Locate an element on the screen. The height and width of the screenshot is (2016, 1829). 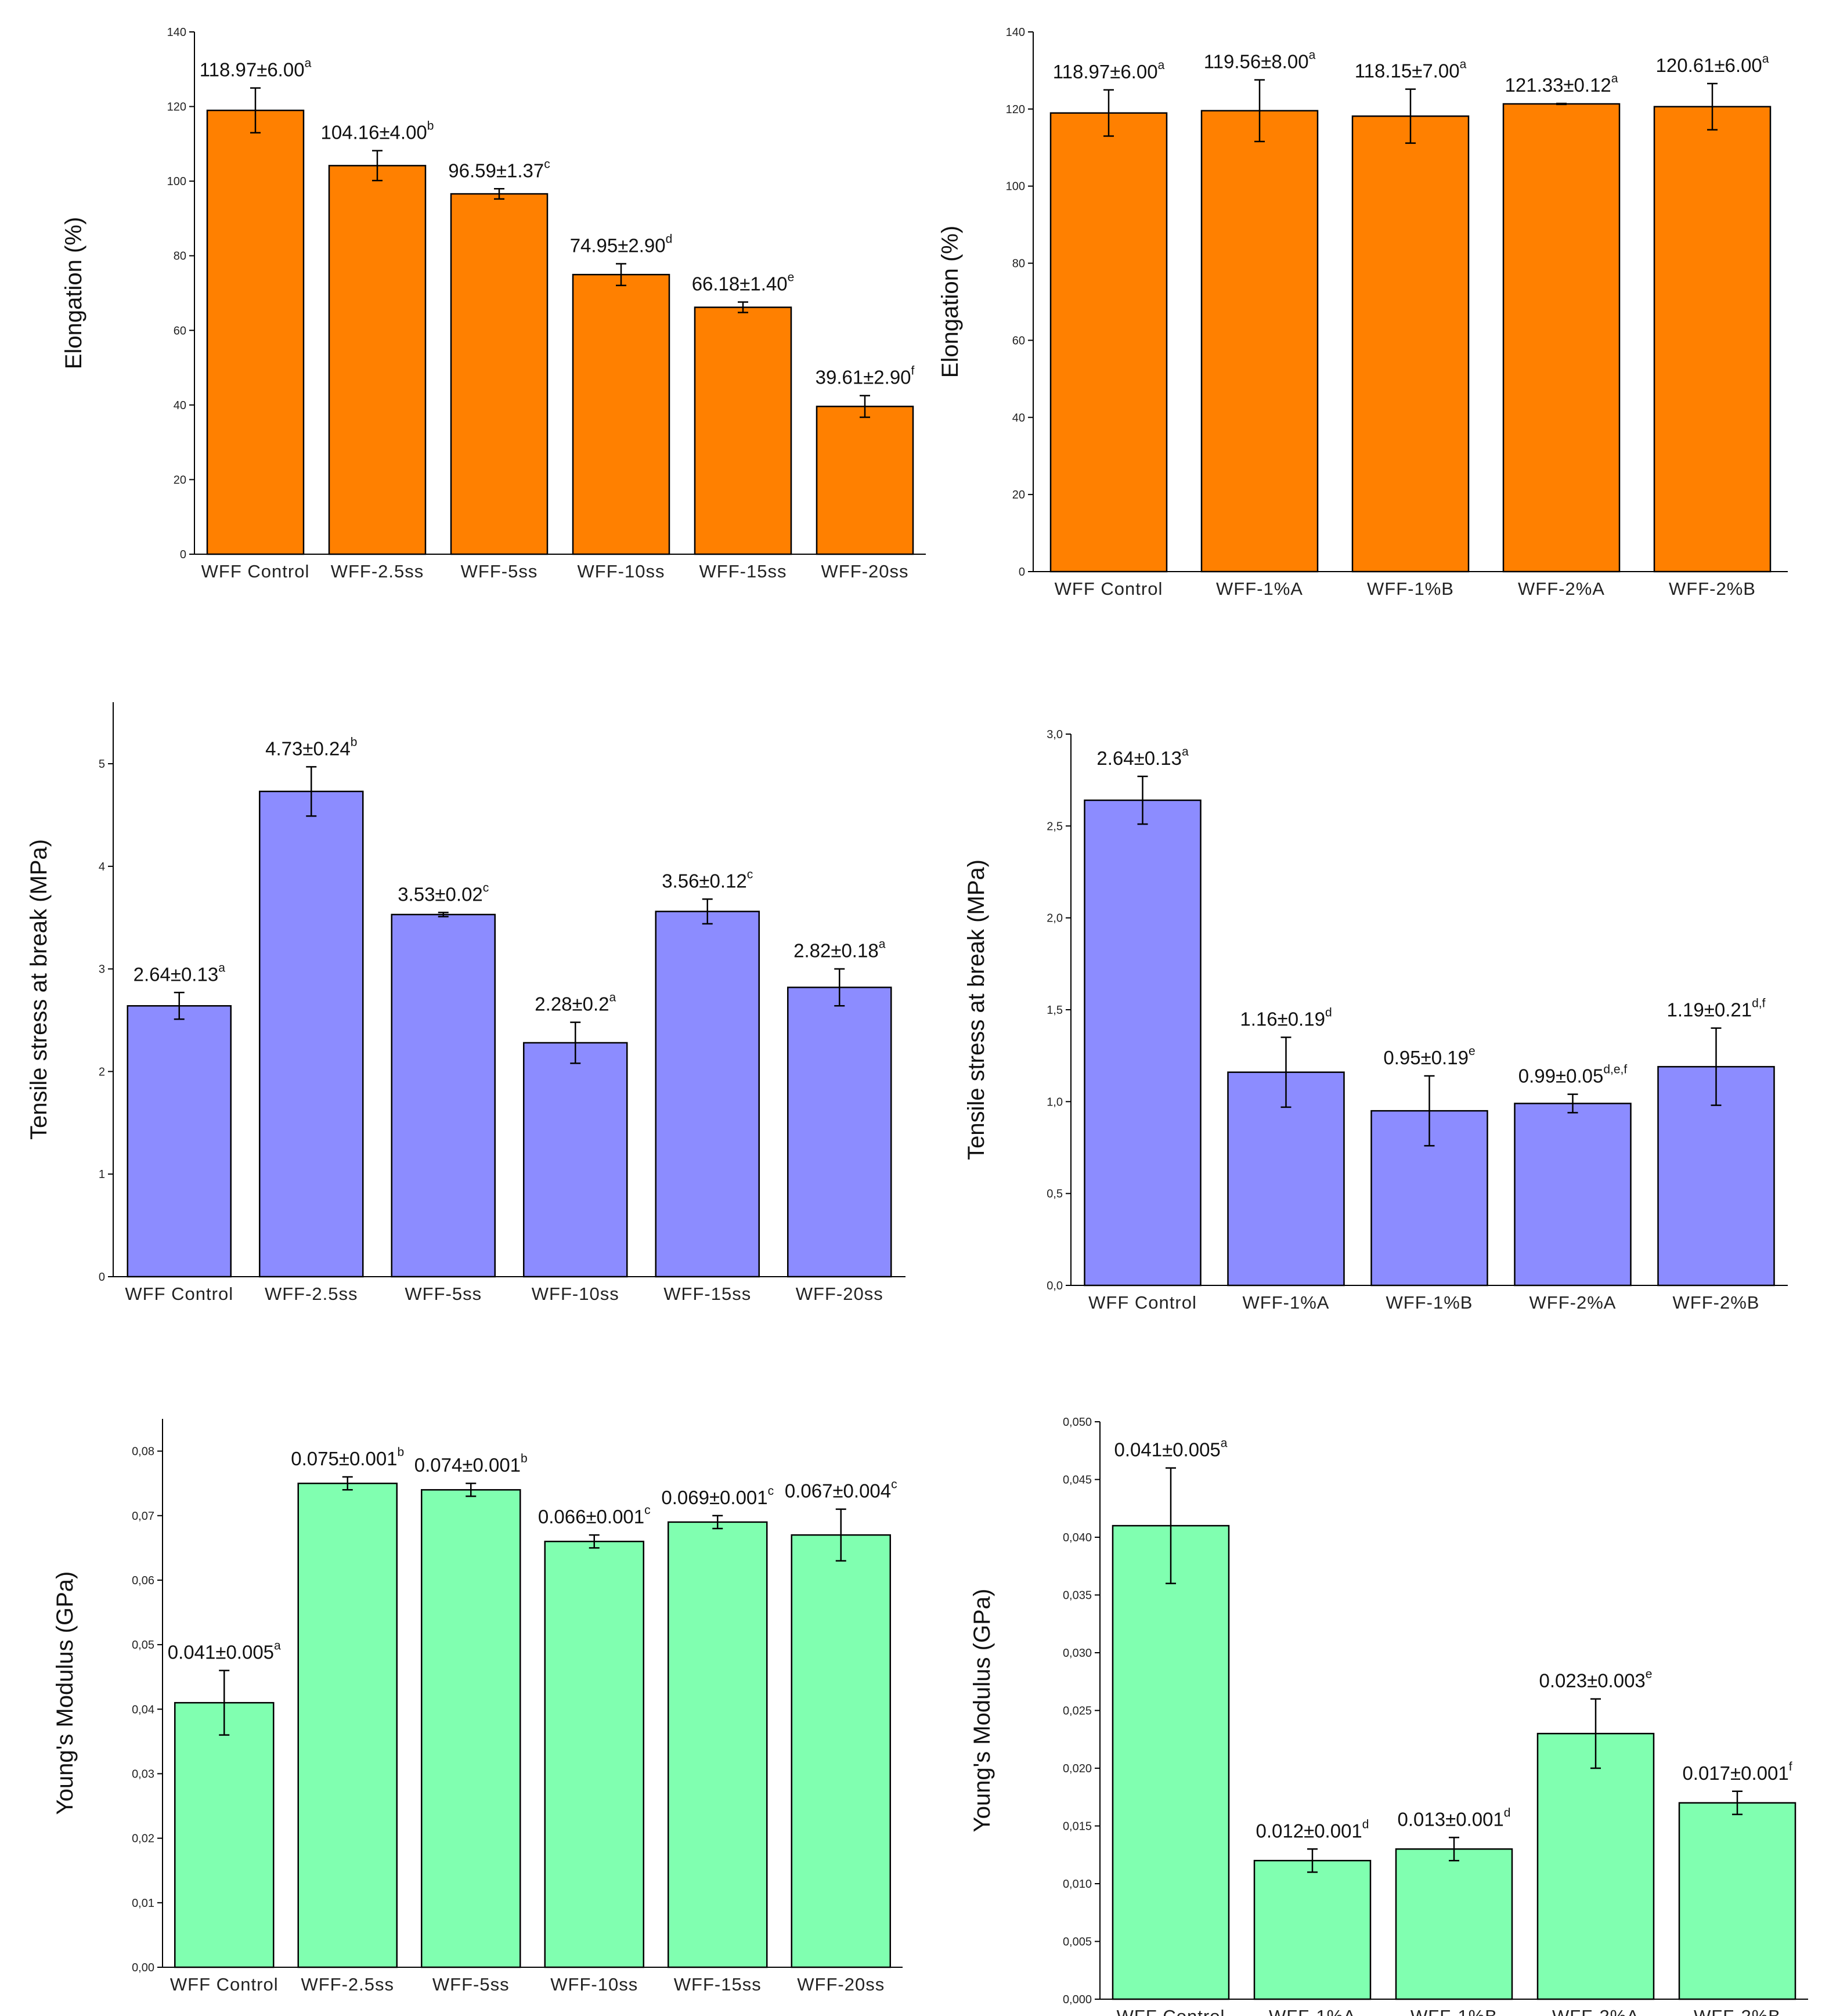
y-tick-label: 0,040 is located at coordinates (1077, 1537).